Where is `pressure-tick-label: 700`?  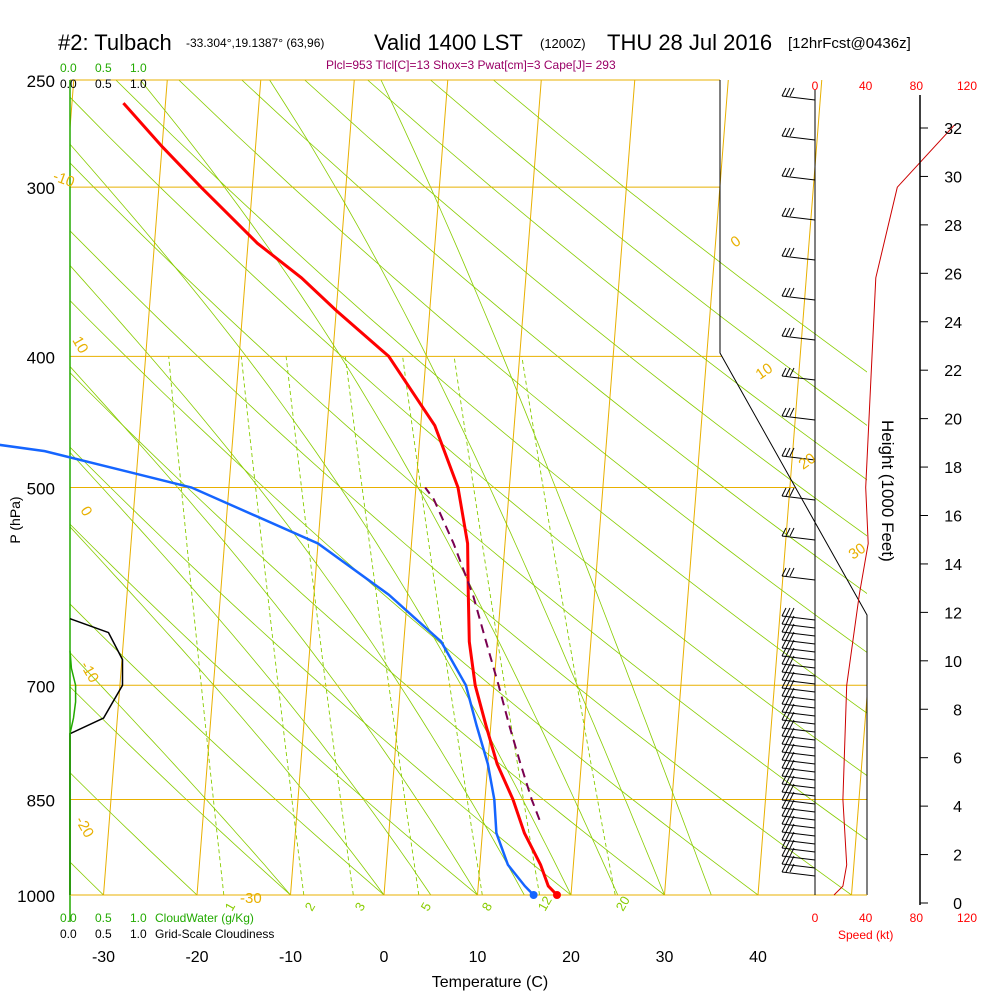 pressure-tick-label: 700 is located at coordinates (41, 686).